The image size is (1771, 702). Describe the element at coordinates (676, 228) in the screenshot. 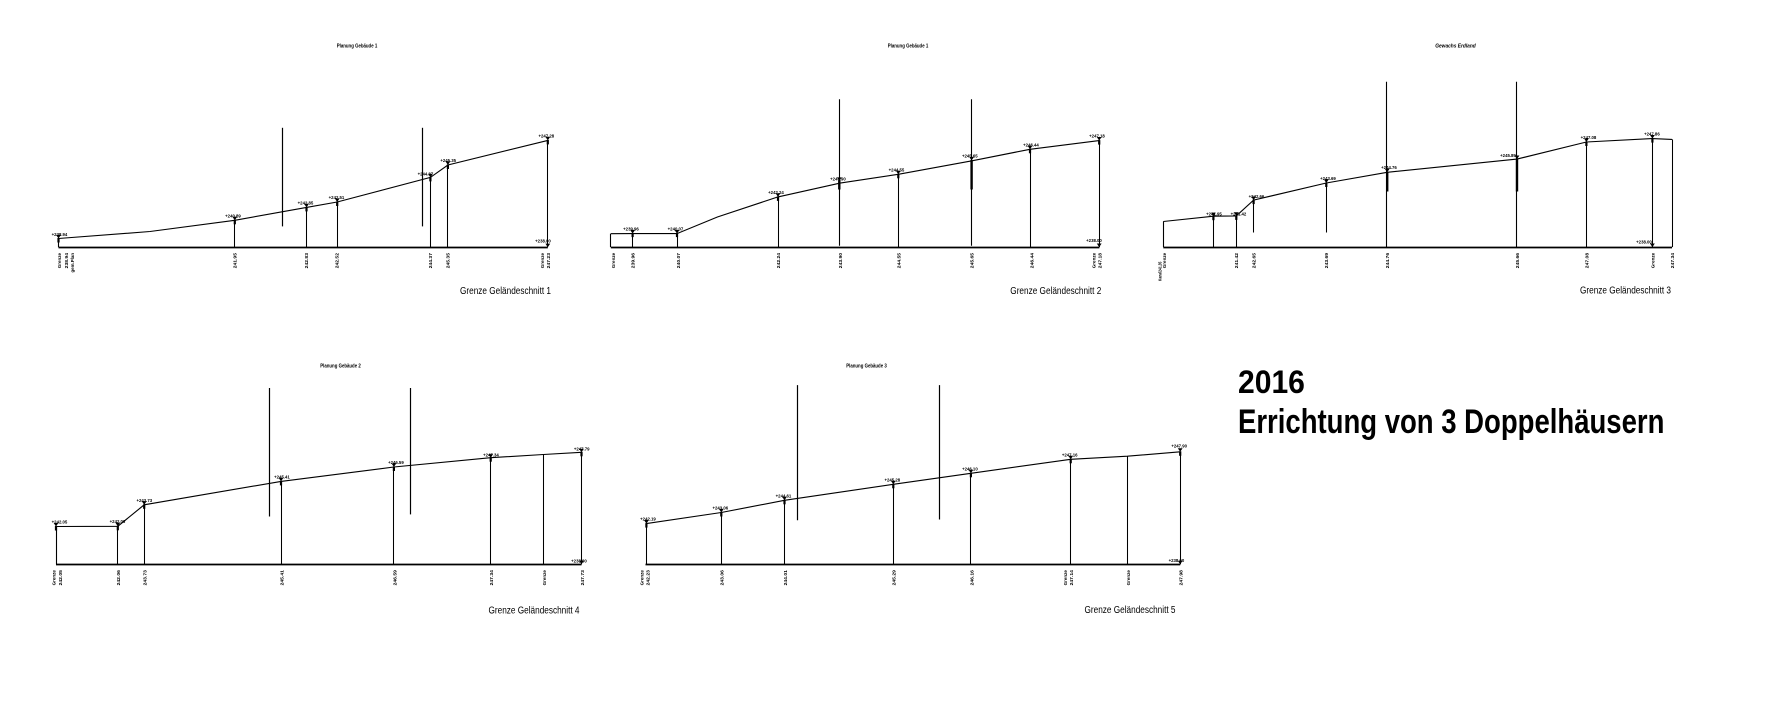

I see `svg-text: +240.07` at that location.